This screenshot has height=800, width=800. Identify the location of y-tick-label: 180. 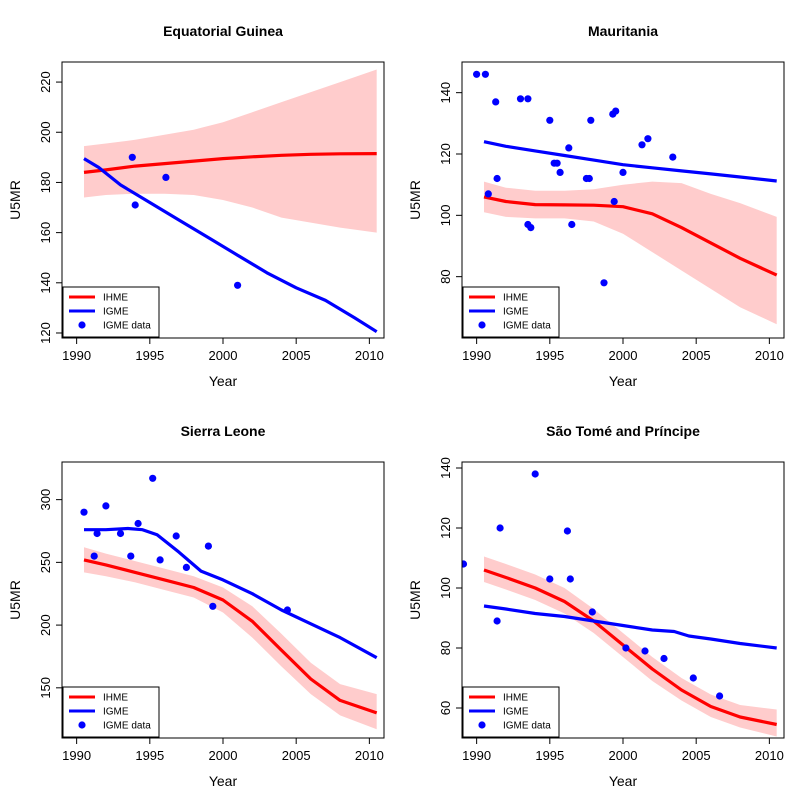
(45, 183).